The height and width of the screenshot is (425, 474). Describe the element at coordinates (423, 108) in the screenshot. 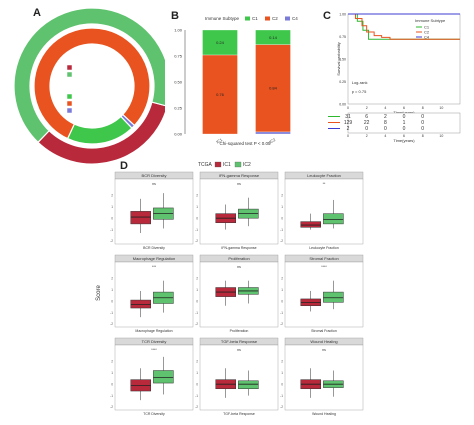

I see `x-tick-label: 8` at that location.